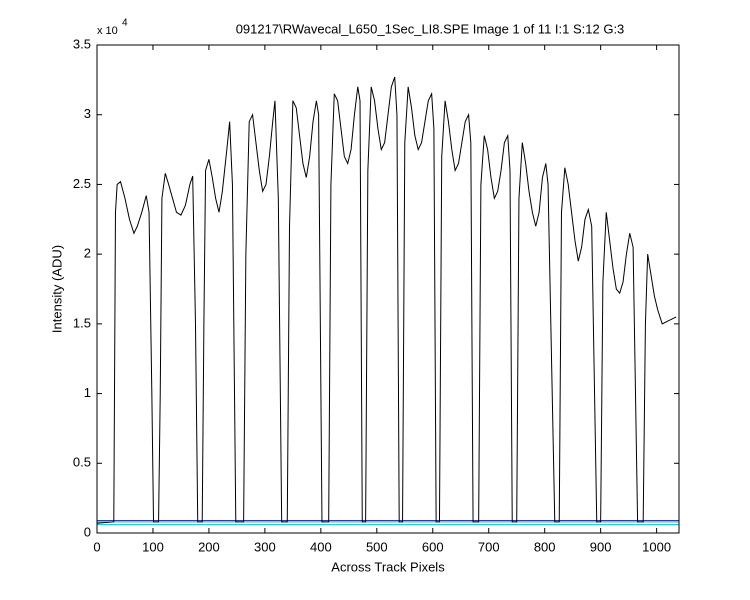  I want to click on y-axis-label: Intensity (ADU), so click(56, 289).